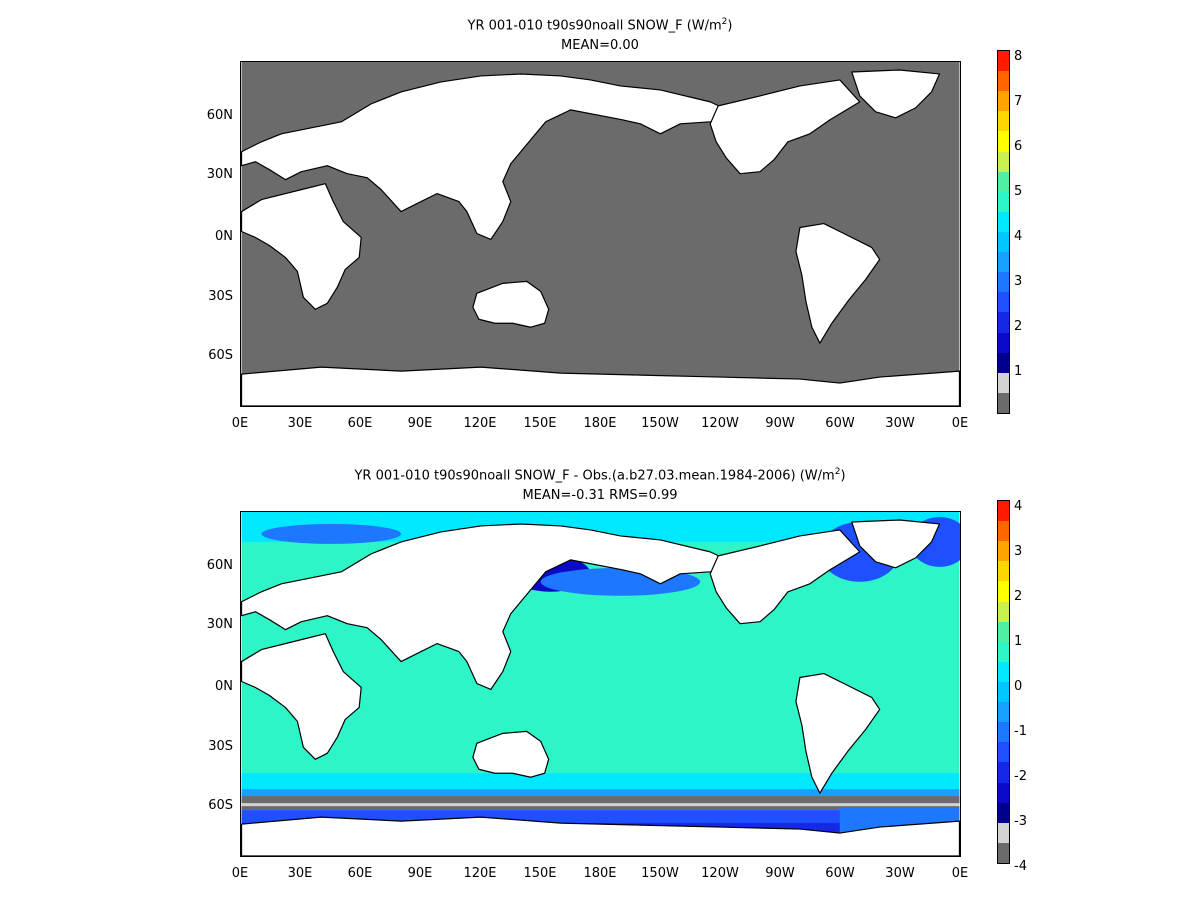  Describe the element at coordinates (480, 873) in the screenshot. I see `lon-label: 120E` at that location.